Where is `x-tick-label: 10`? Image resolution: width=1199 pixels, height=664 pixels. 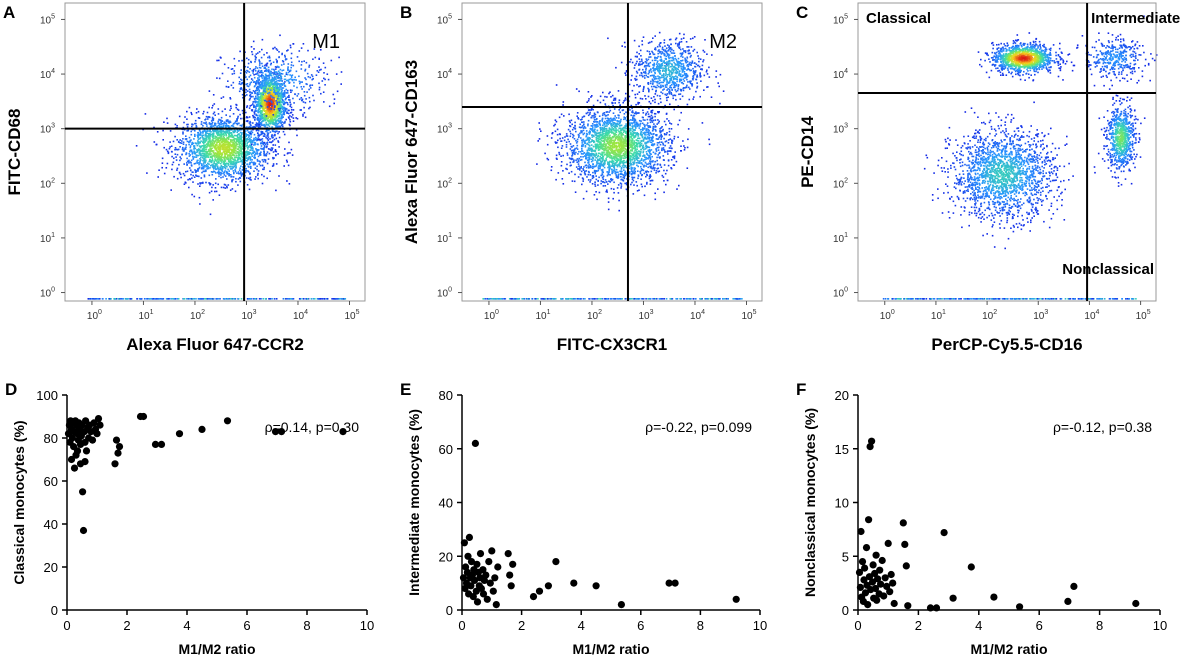
x-tick-label: 10 is located at coordinates (367, 625).